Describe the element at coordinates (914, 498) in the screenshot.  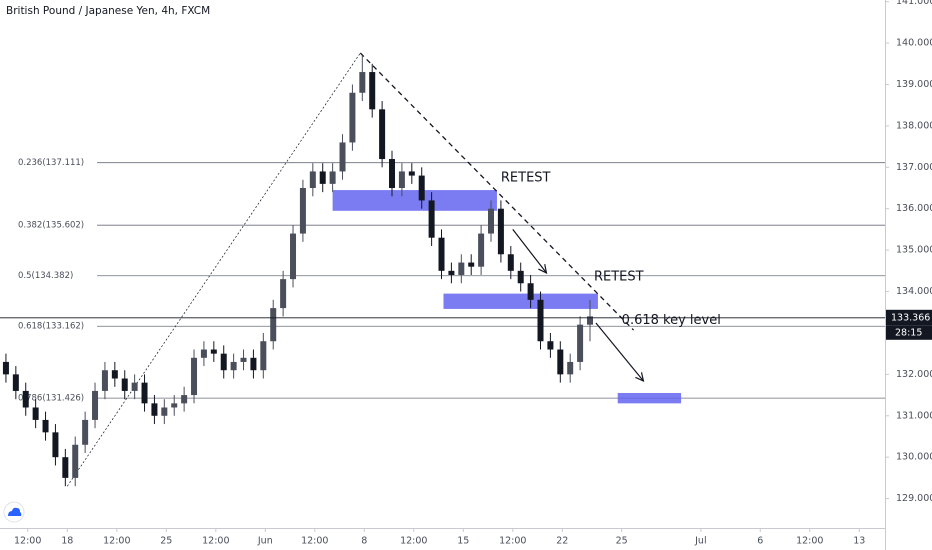
I see `y-tick-label: 129.000` at that location.